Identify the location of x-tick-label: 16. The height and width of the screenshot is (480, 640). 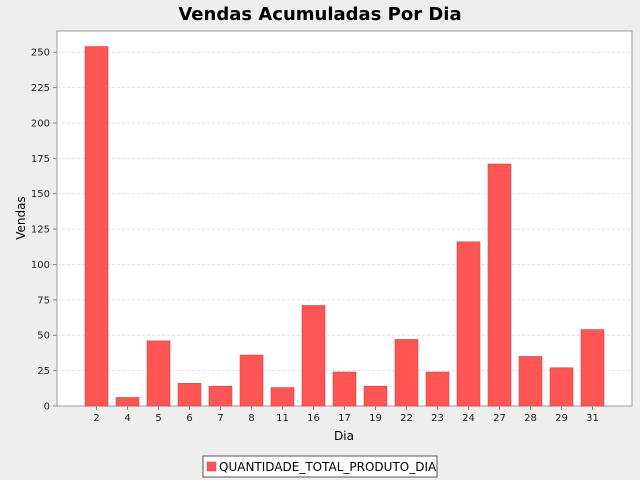
(313, 418).